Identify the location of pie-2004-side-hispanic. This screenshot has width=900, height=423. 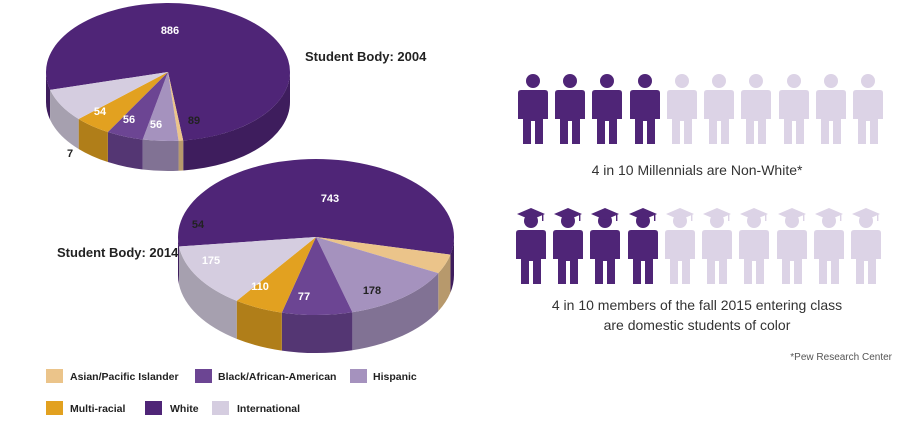
(160, 155).